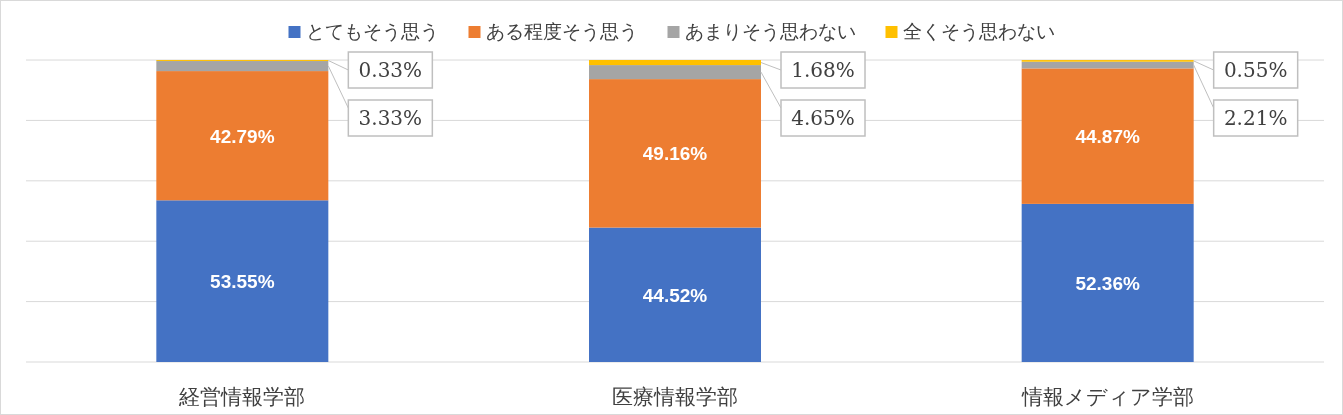  Describe the element at coordinates (372, 31) in the screenshot. I see `legend-label: とてもそう思う` at that location.